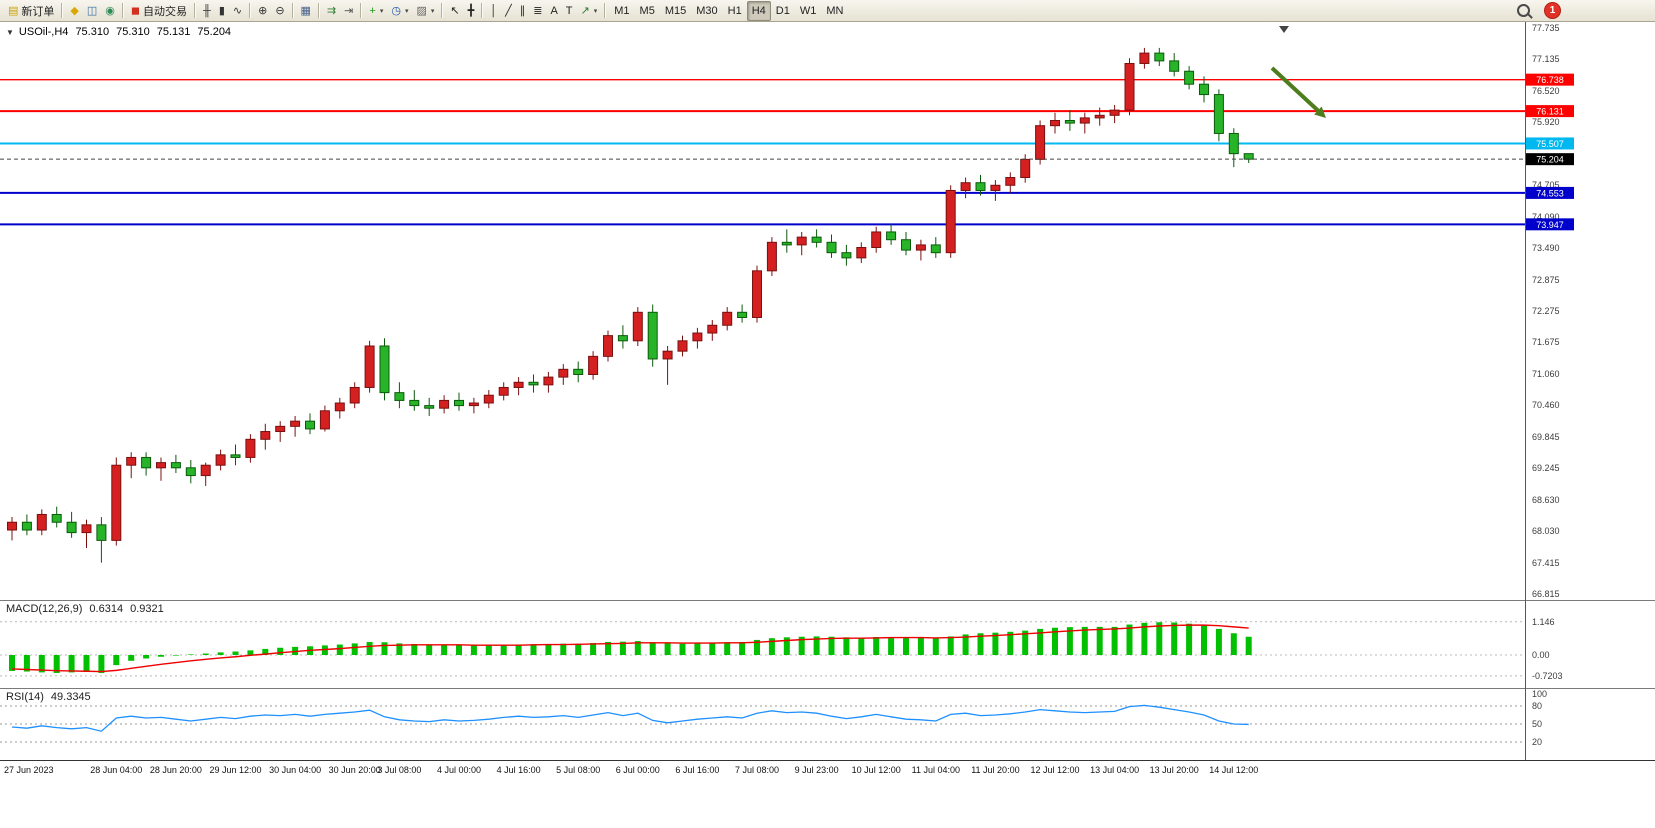 This screenshot has width=1655, height=828. I want to click on trendline-button: ╱, so click(508, 11).